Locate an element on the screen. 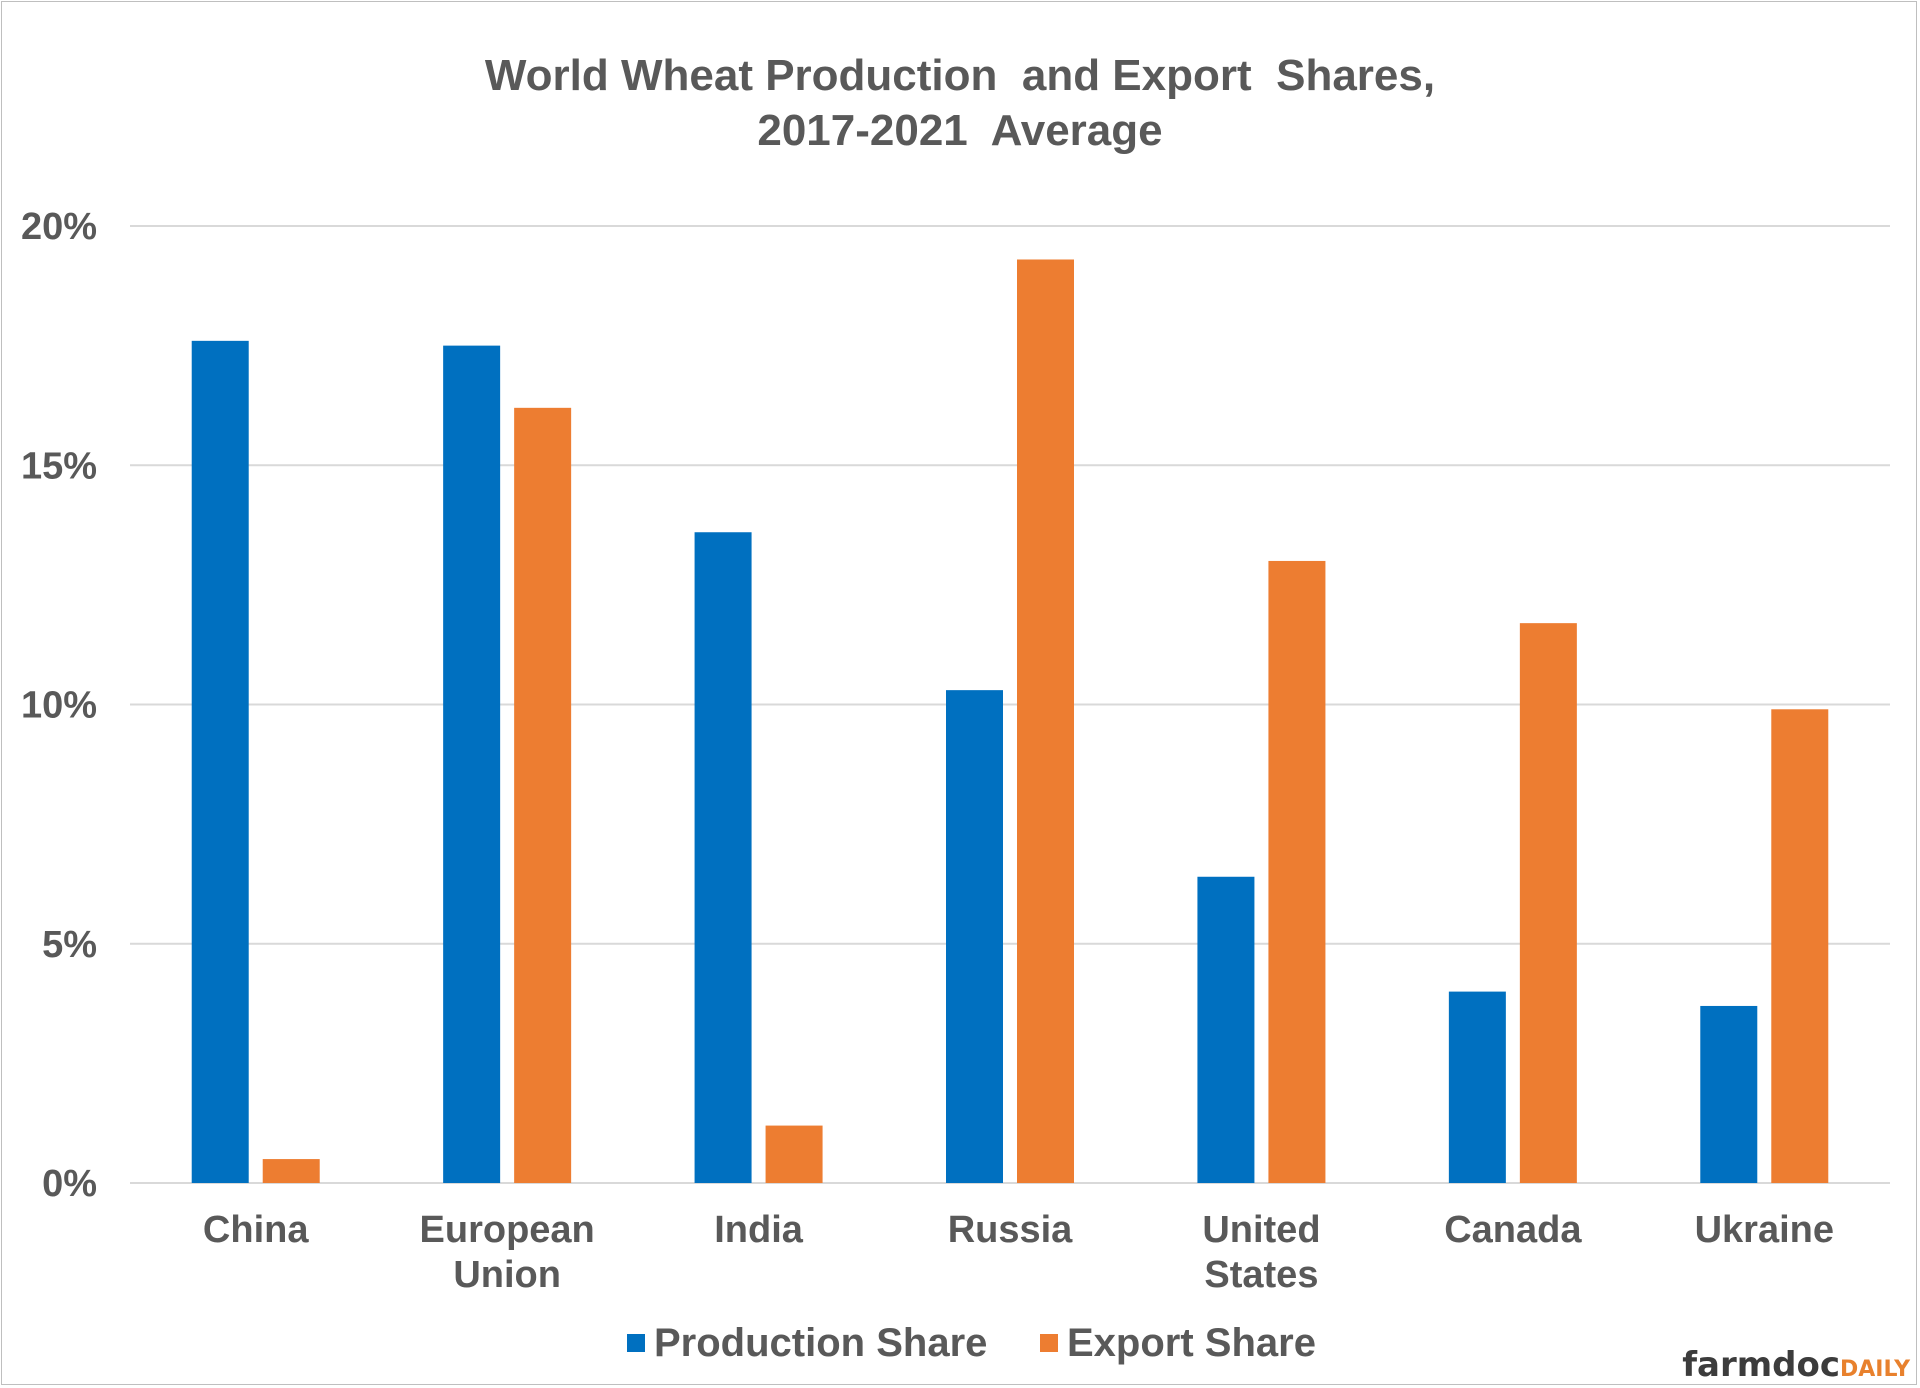 This screenshot has width=1920, height=1388. brand-part2: DAILY is located at coordinates (1875, 1369).